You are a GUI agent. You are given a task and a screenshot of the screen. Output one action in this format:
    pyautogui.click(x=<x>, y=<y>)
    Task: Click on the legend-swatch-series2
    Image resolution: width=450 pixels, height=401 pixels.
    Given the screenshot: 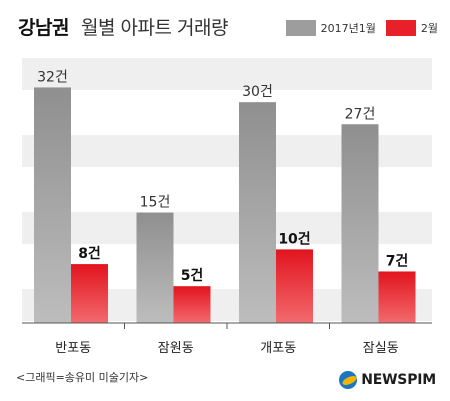 What is the action you would take?
    pyautogui.click(x=400, y=28)
    